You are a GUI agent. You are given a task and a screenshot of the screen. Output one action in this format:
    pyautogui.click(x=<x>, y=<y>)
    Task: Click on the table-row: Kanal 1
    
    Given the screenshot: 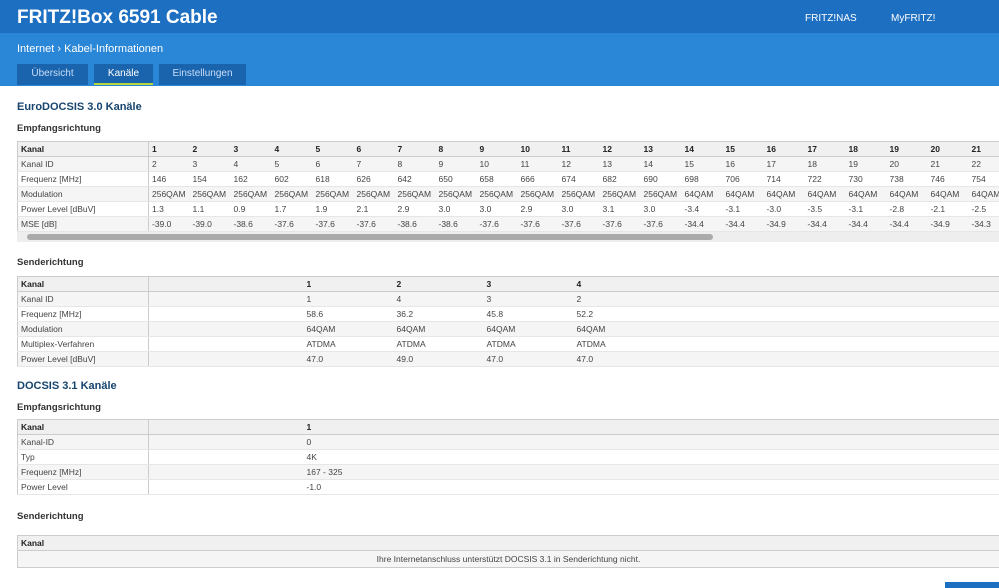 What is the action you would take?
    pyautogui.click(x=508, y=427)
    